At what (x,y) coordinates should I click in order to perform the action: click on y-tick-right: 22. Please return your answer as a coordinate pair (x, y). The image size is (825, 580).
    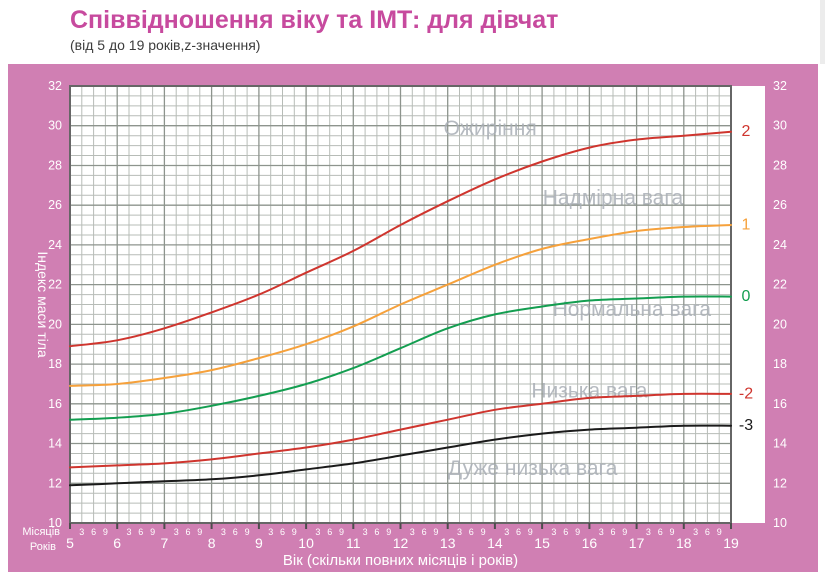
    Looking at the image, I should click on (780, 285).